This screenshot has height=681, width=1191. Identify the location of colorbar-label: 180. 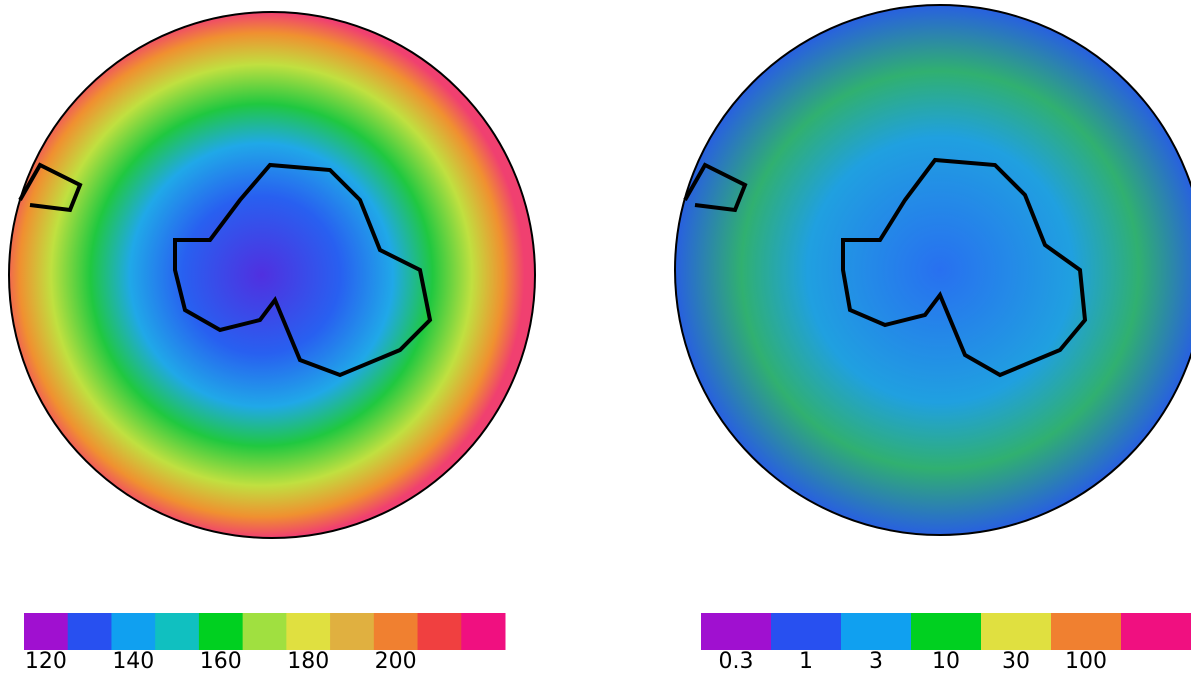
(308, 661).